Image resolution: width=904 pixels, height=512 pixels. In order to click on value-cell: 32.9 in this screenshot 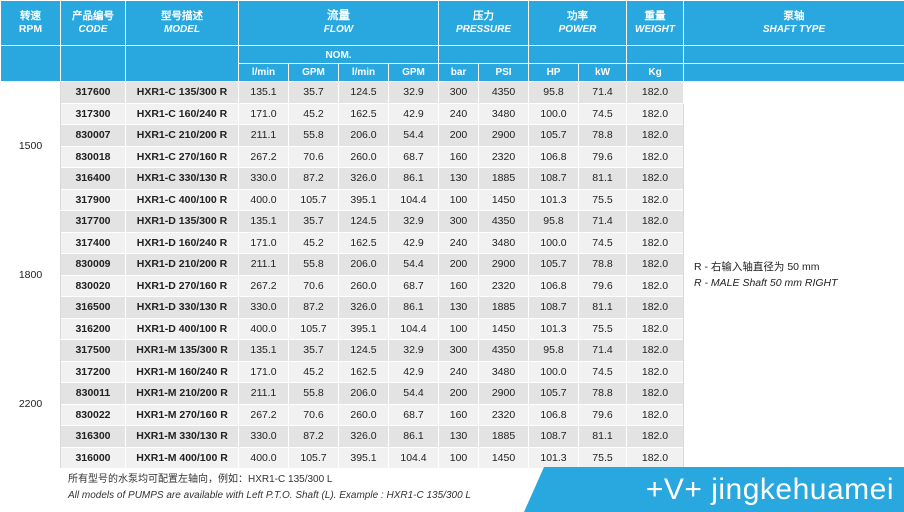, I will do `click(413, 350)`.